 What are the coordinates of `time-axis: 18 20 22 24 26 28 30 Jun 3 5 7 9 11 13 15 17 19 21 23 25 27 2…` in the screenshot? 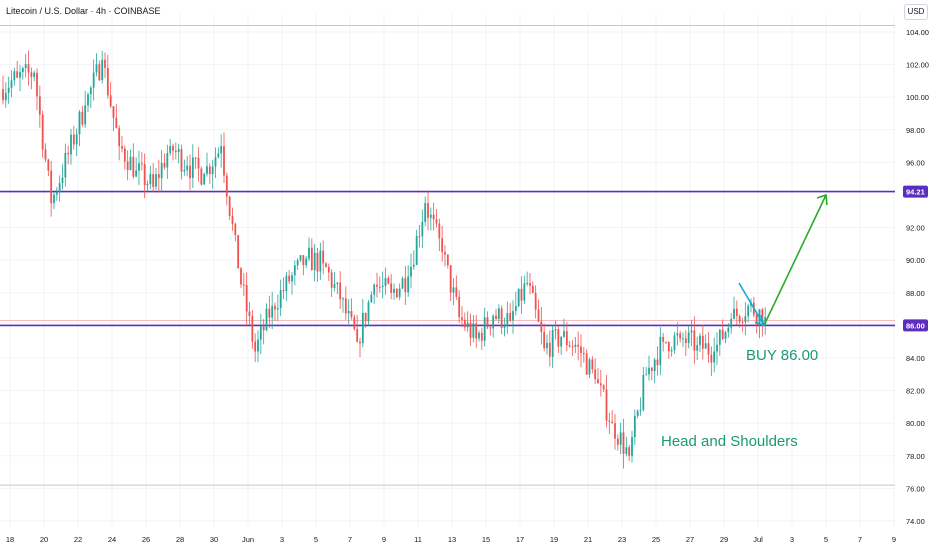 It's located at (451, 539).